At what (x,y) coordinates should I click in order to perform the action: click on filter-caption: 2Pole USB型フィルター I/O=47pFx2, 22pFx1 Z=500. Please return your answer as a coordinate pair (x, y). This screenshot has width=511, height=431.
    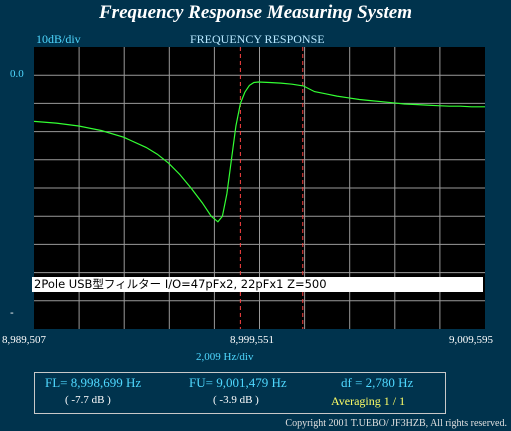
    Looking at the image, I should click on (257, 284).